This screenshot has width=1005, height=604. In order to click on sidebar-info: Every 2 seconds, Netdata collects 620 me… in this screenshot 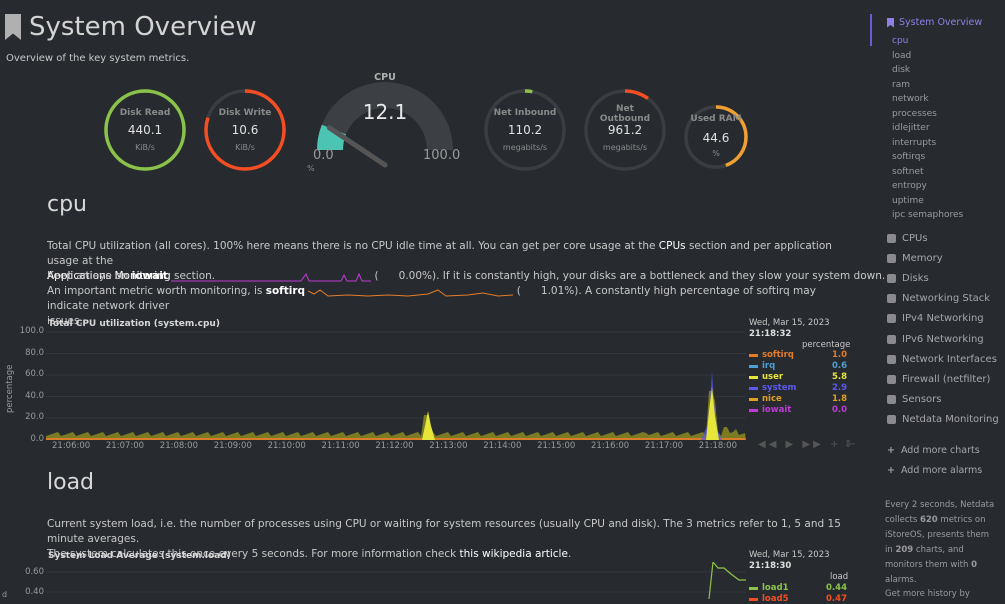, I will do `click(940, 542)`.